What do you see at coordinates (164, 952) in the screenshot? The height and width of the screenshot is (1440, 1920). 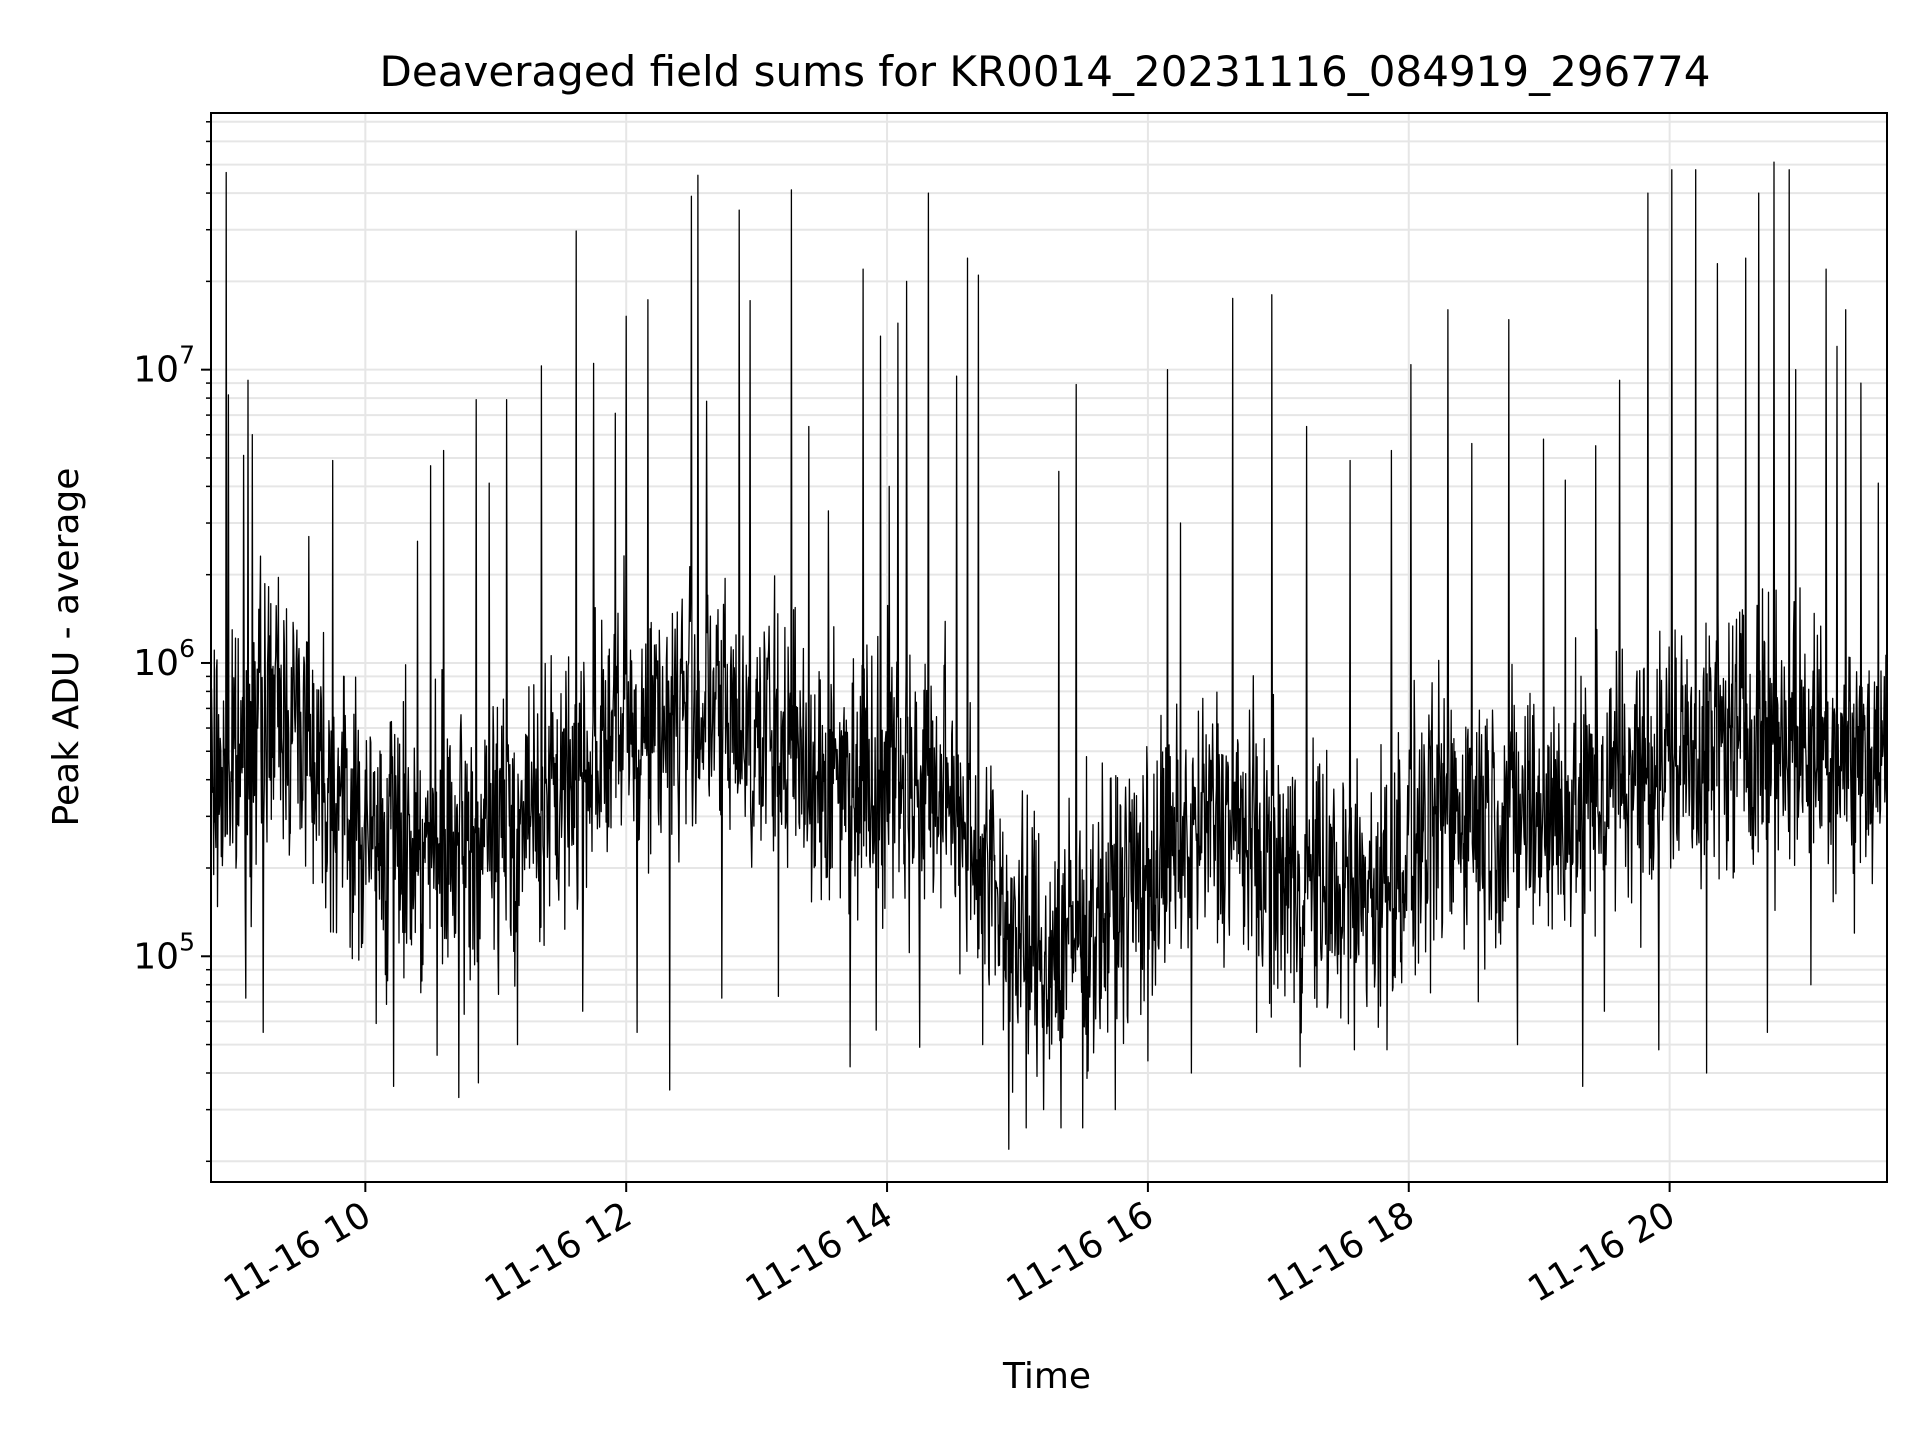 I see `y-tick-label: 10⁵` at bounding box center [164, 952].